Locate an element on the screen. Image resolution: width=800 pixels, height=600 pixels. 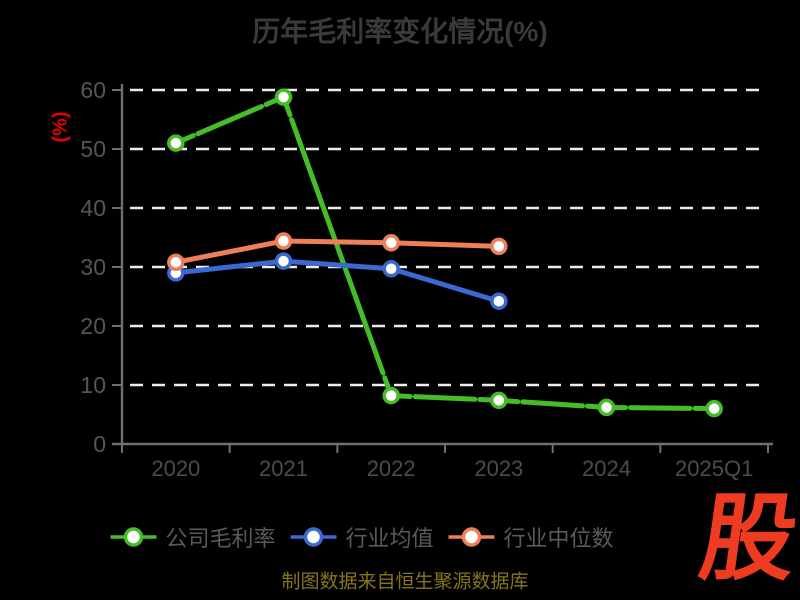
legend-label: 公司毛利率 is located at coordinates (220, 538).